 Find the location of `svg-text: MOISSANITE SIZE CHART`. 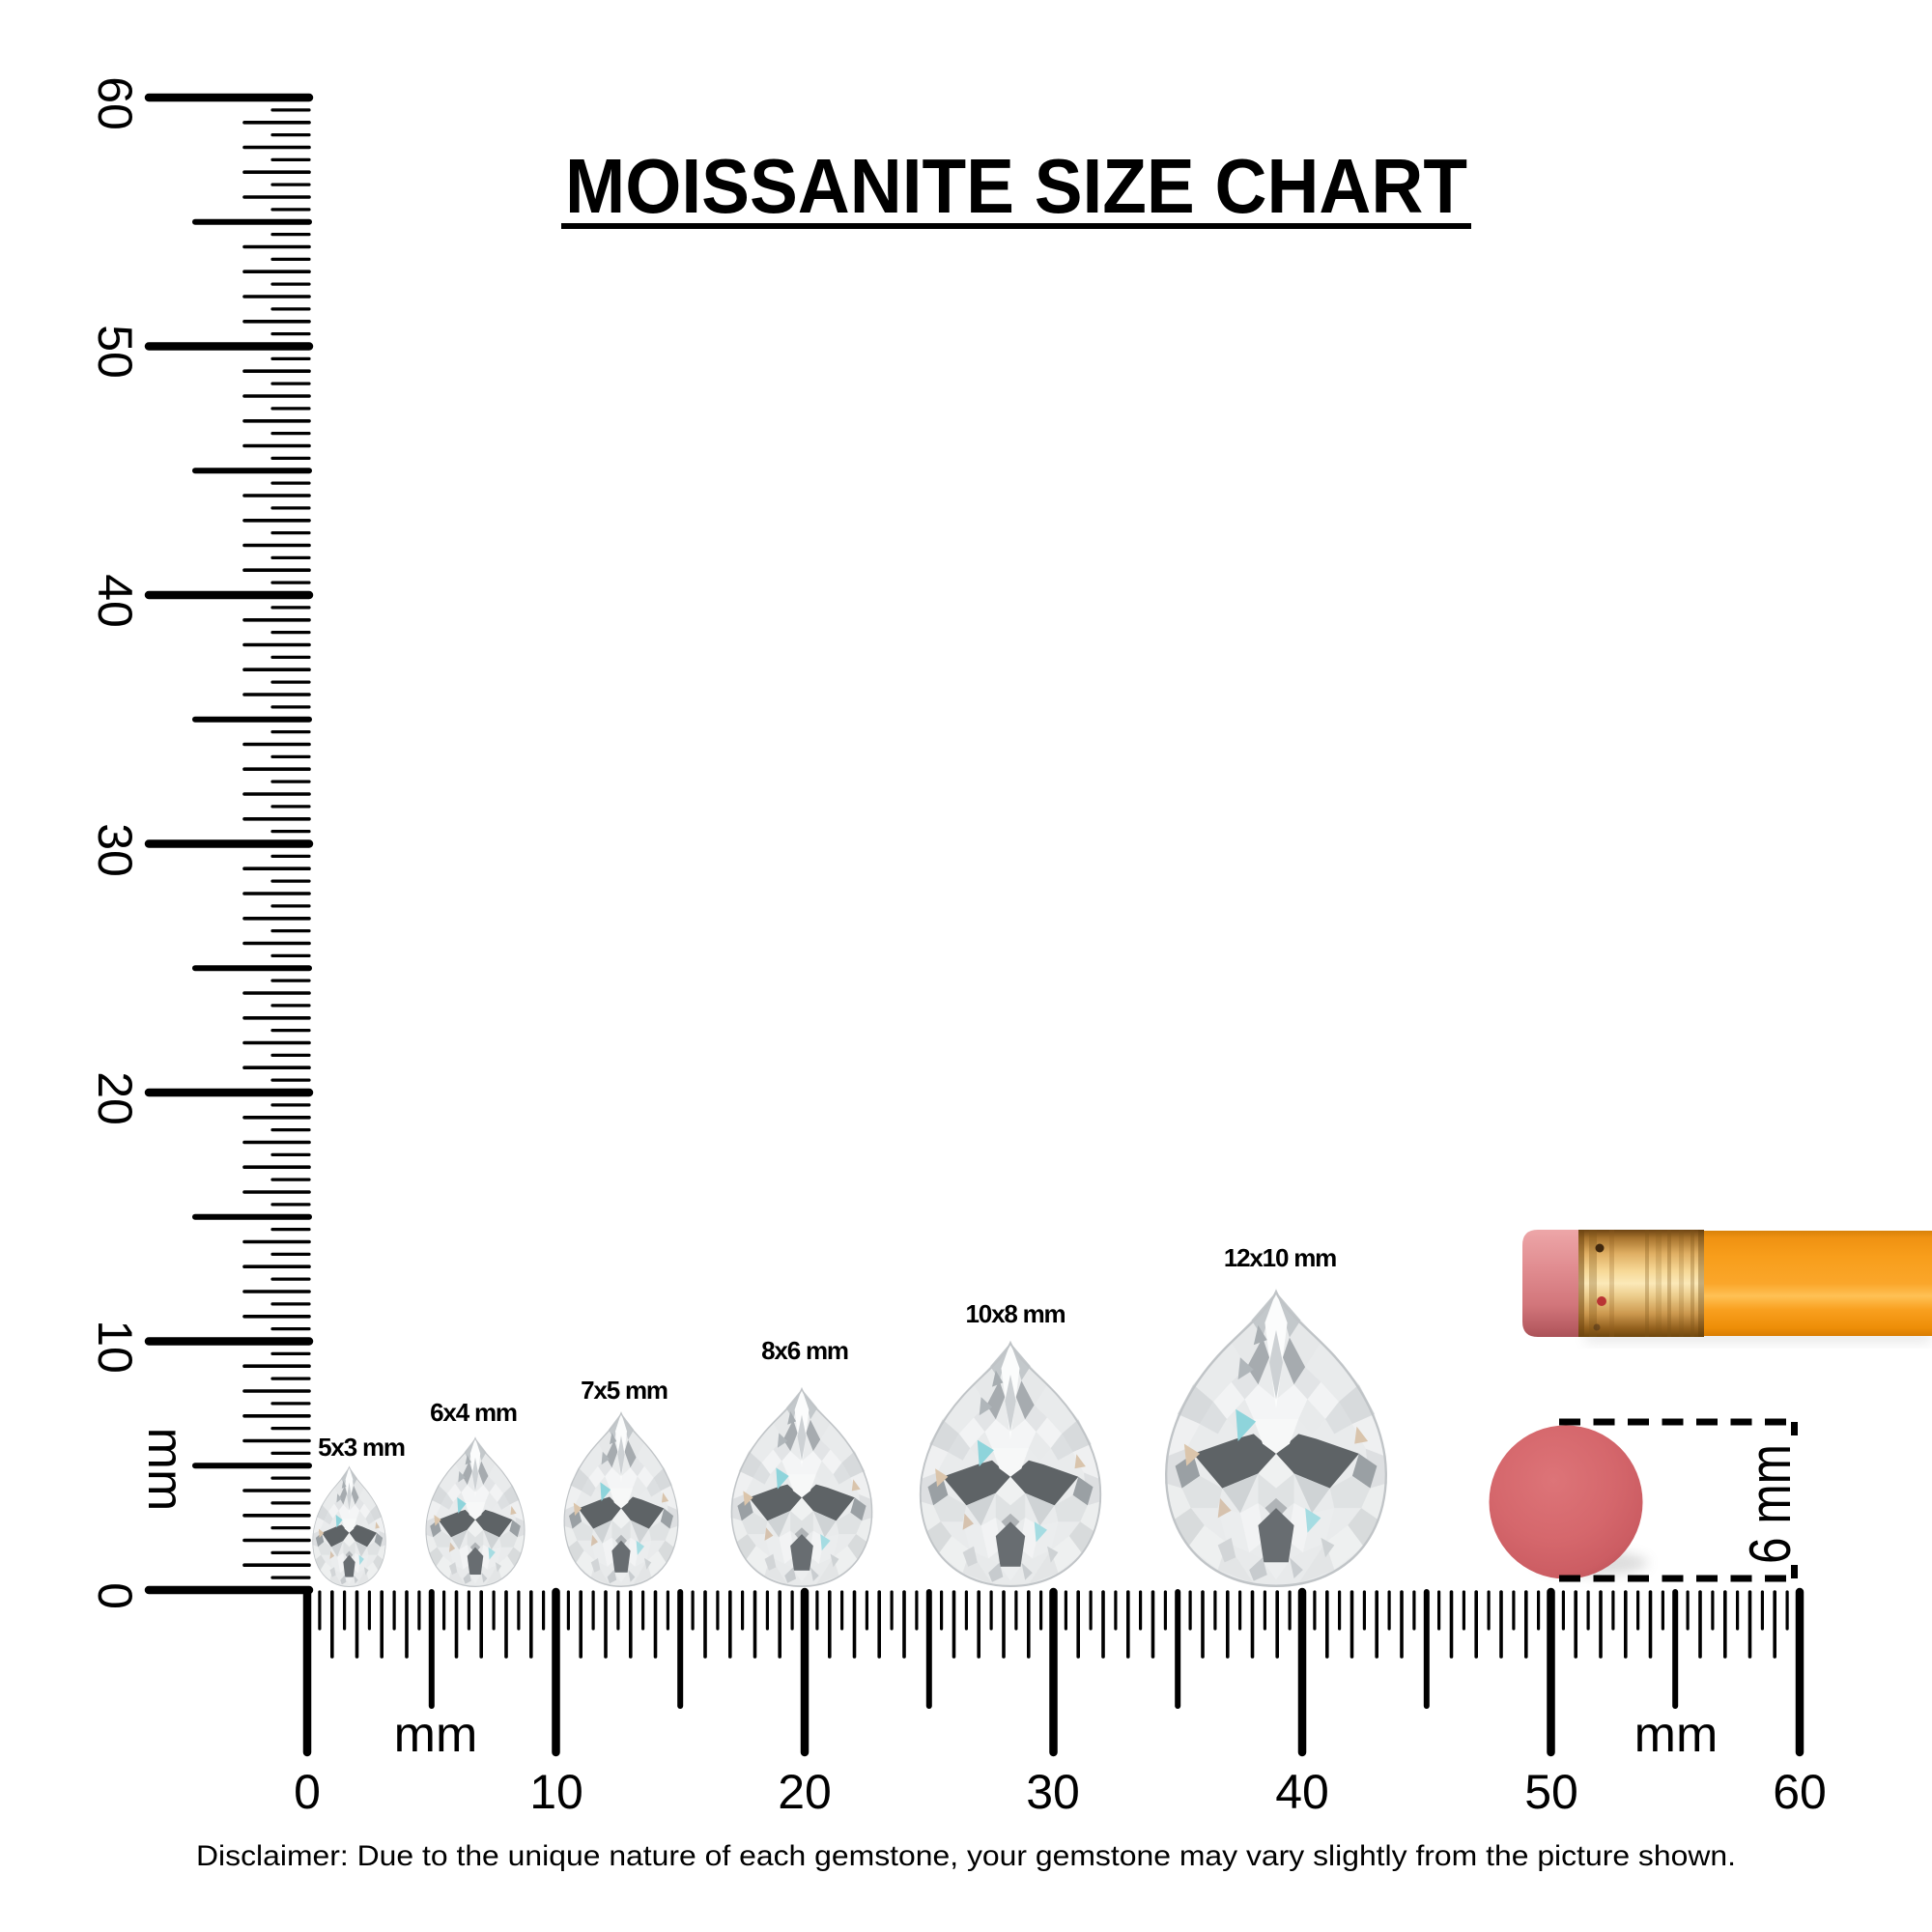

svg-text: MOISSANITE SIZE CHART is located at coordinates (1016, 186).